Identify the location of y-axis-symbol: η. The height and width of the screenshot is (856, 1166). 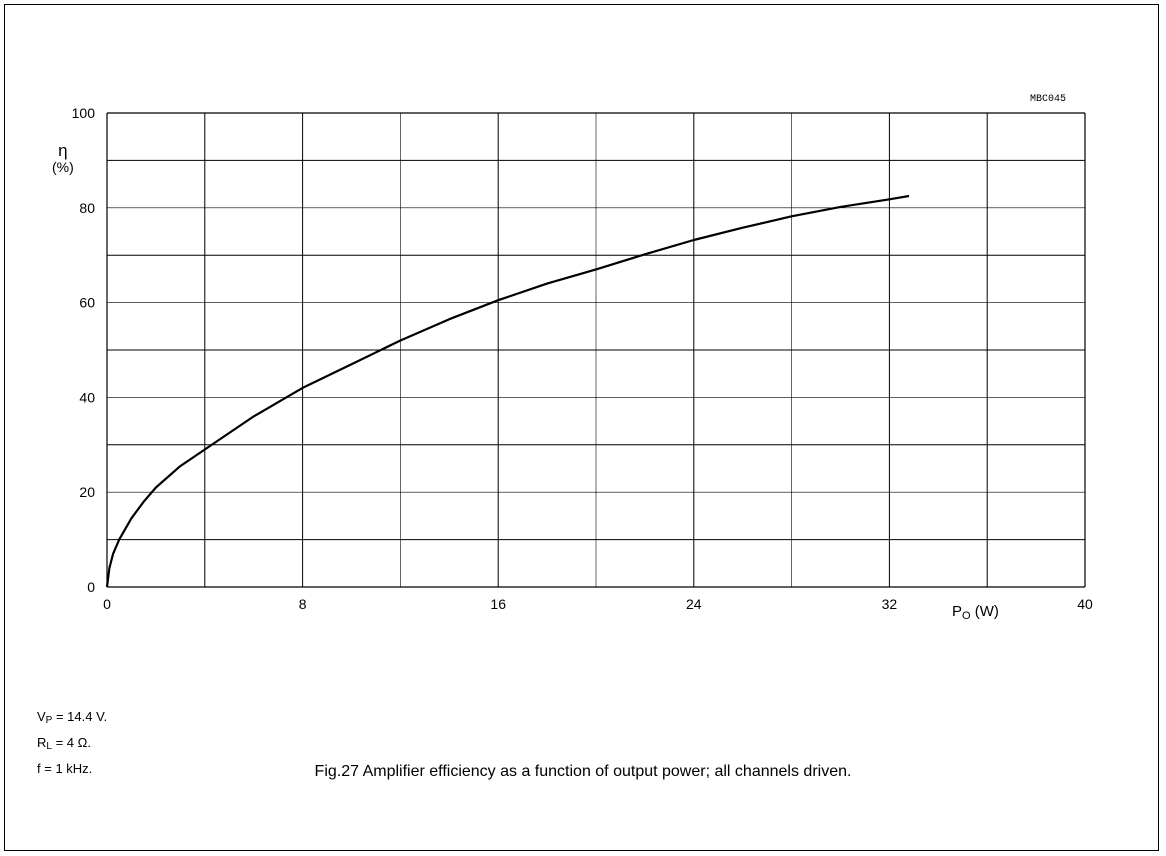
(63, 150).